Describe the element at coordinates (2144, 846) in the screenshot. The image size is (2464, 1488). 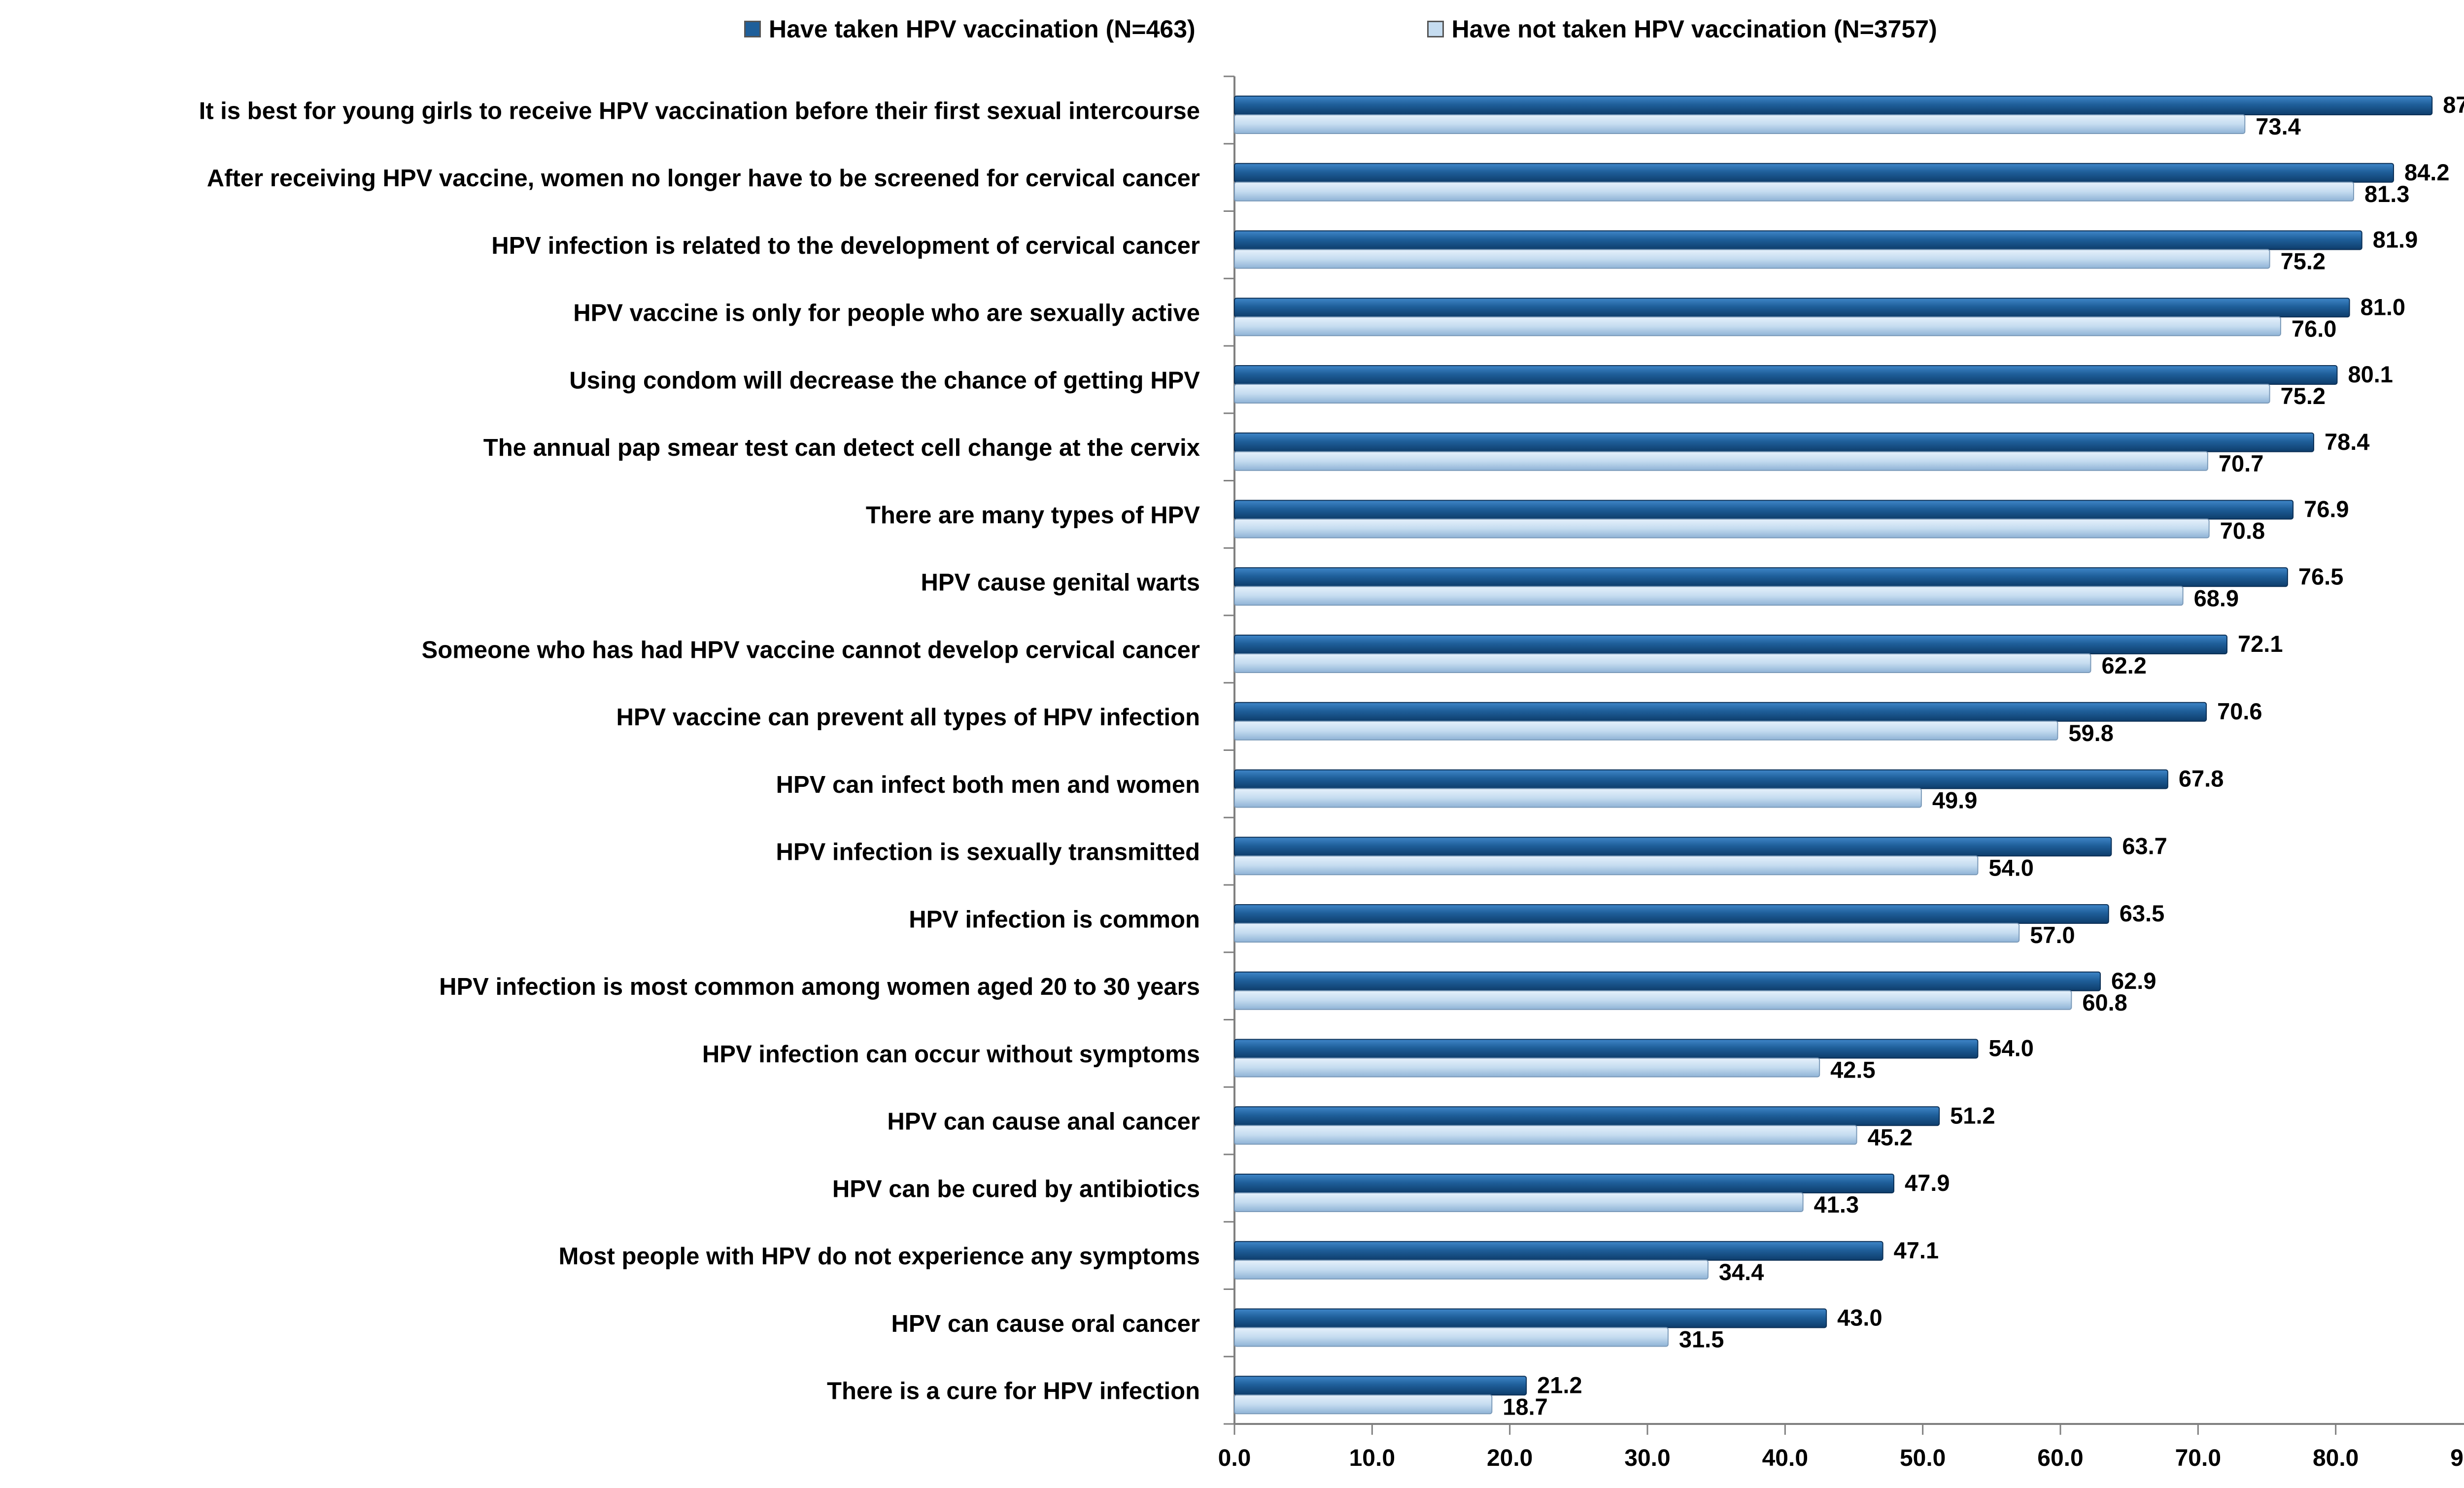
I see `value-label-vaccinated: 63.7` at that location.